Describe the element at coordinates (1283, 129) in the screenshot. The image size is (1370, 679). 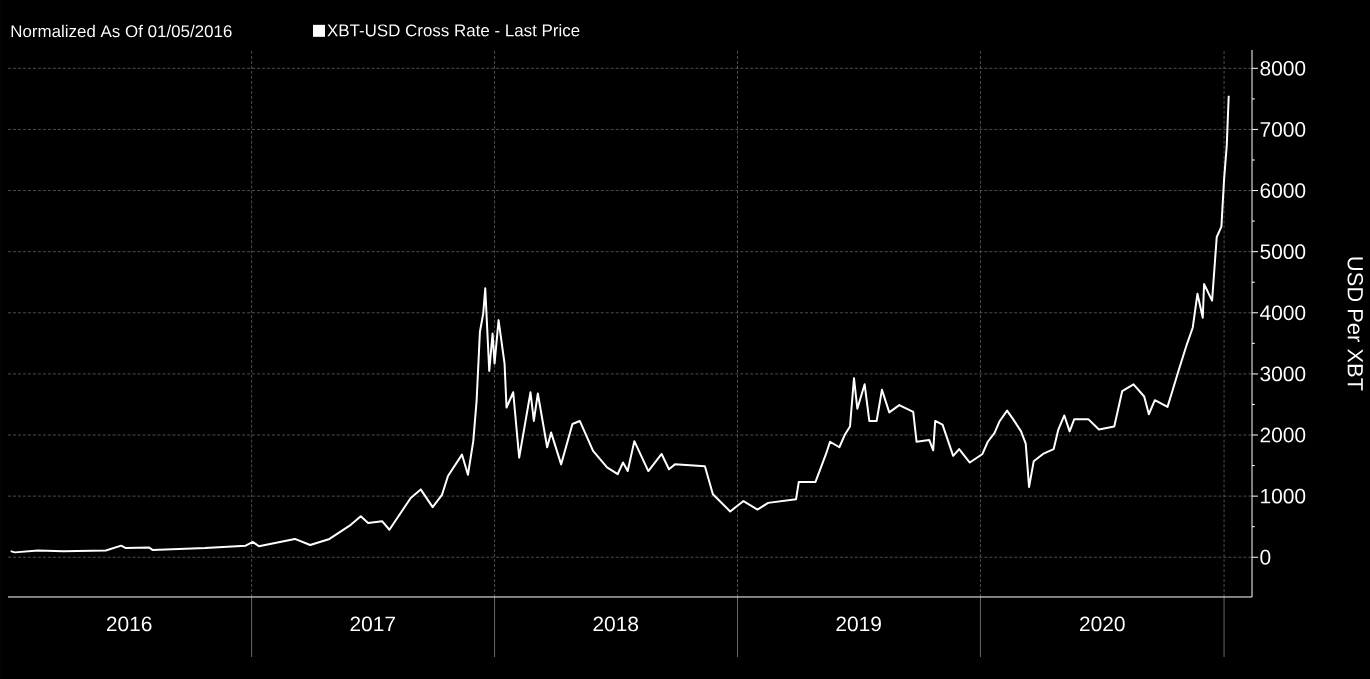
I see `y-tick-label: 7000` at that location.